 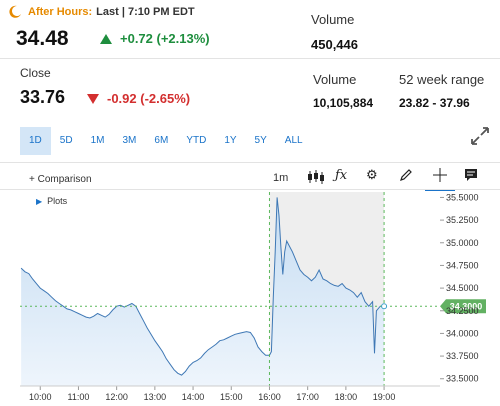 I want to click on after-hours-label: After Hours:, so click(x=60, y=12).